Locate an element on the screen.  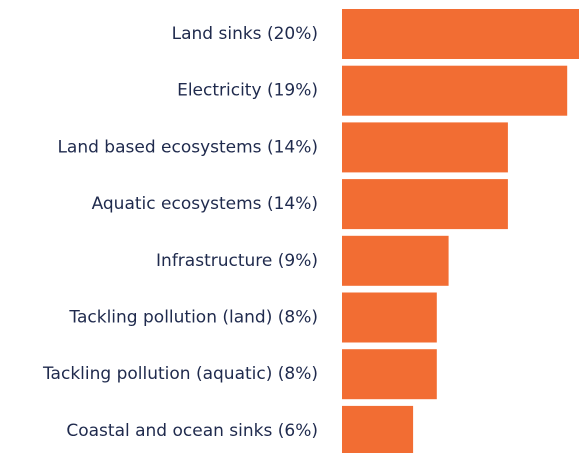
category-label-4: Infrastructure (9%) is located at coordinates (237, 261).